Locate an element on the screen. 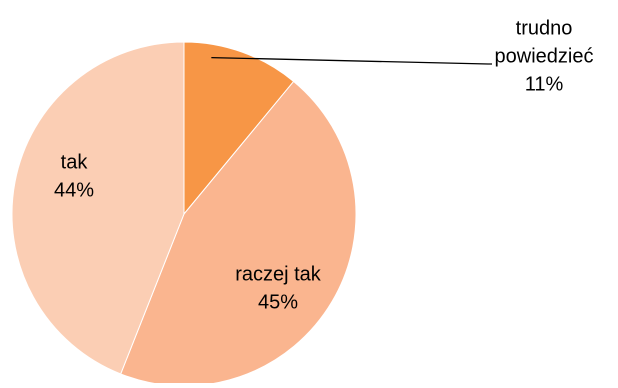 This screenshot has height=388, width=618. leader-line is located at coordinates (351, 60).